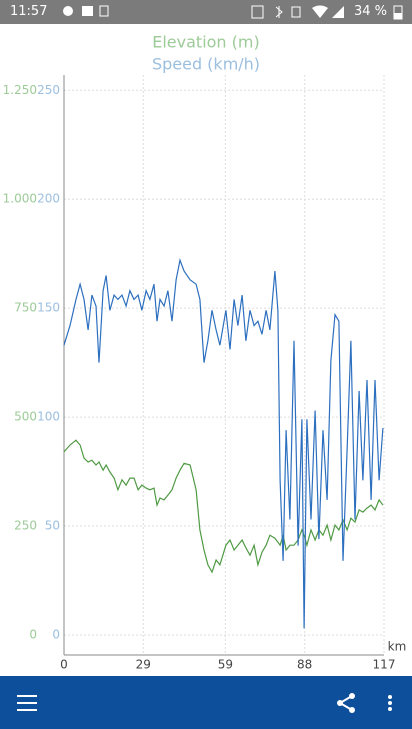  I want to click on x-tick-label: 29, so click(143, 665).